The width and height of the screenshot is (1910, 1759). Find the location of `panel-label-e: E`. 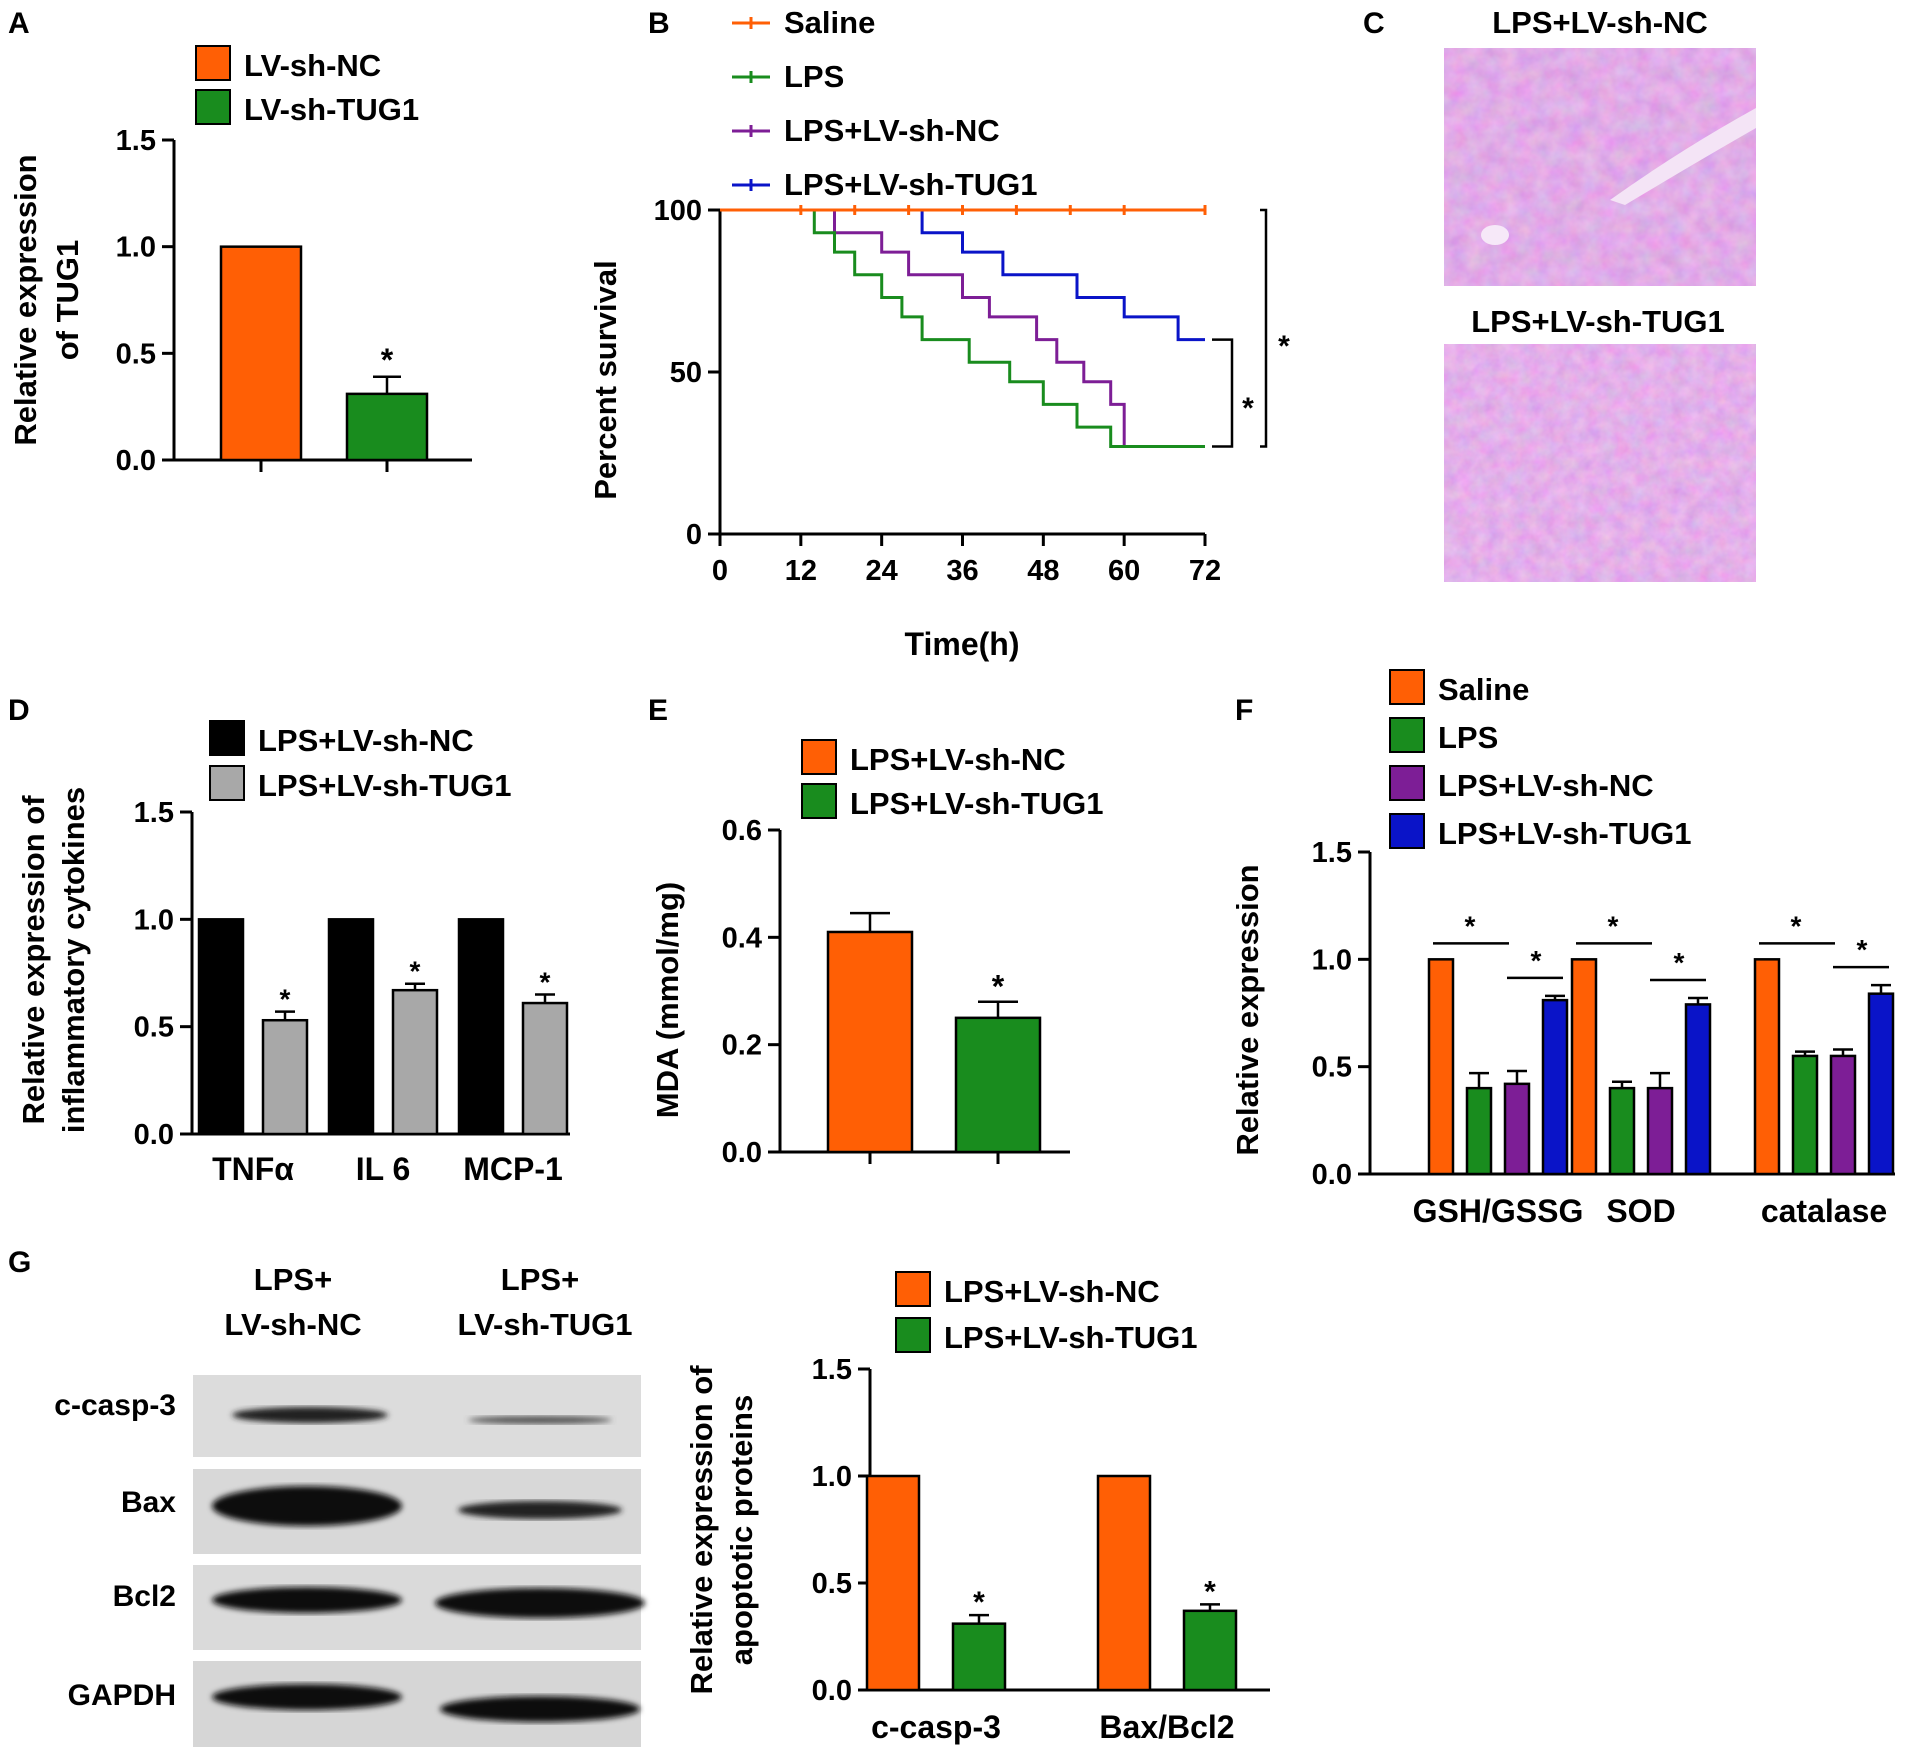

panel-label-e: E is located at coordinates (658, 710).